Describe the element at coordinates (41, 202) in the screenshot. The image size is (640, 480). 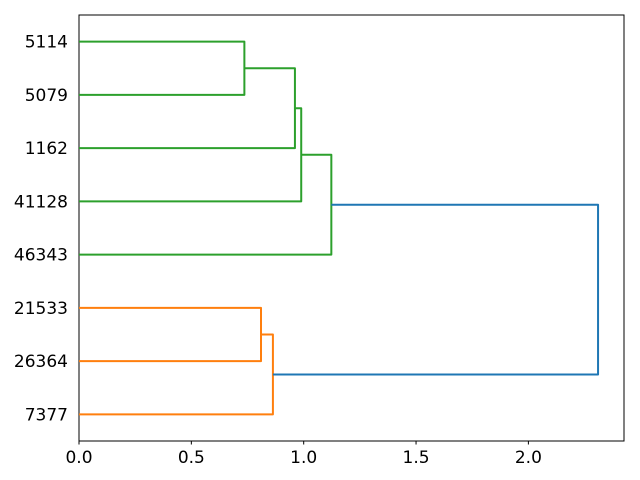
I see `leaf-label-41128: 41128` at that location.